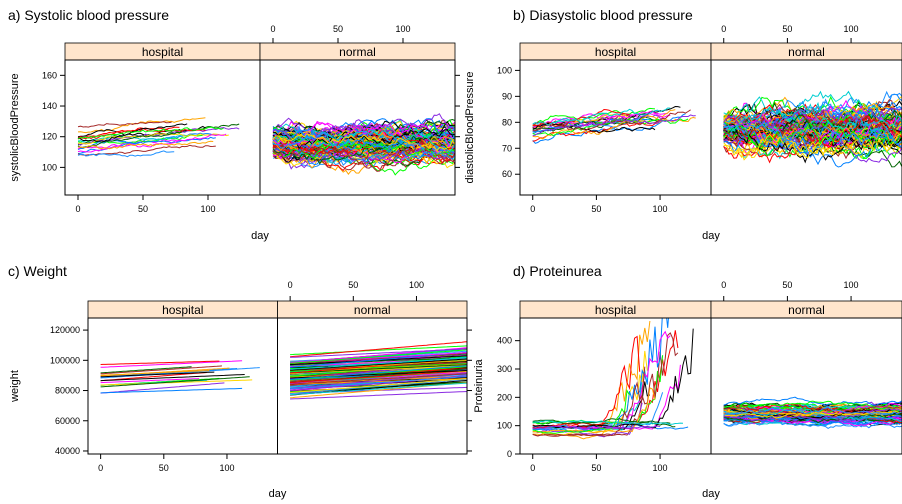 This screenshot has height=504, width=902. Describe the element at coordinates (504, 341) in the screenshot. I see `y-tick-label: 400` at that location.